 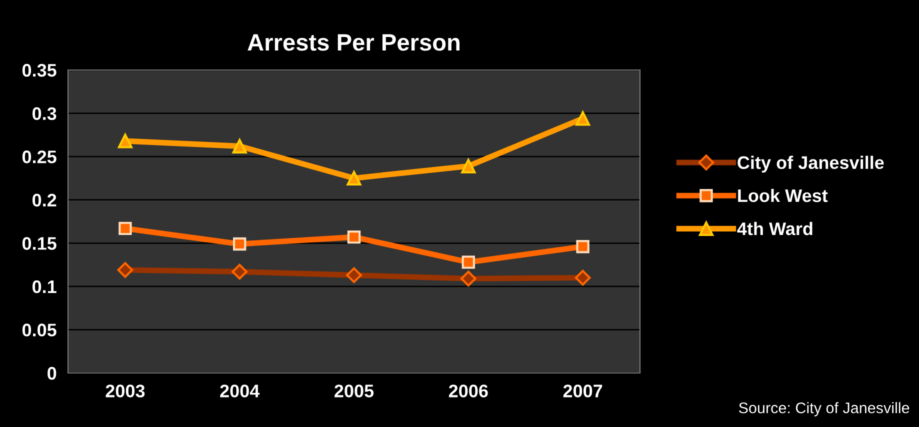 I want to click on y-tick-label: 0.1, so click(x=44, y=287).